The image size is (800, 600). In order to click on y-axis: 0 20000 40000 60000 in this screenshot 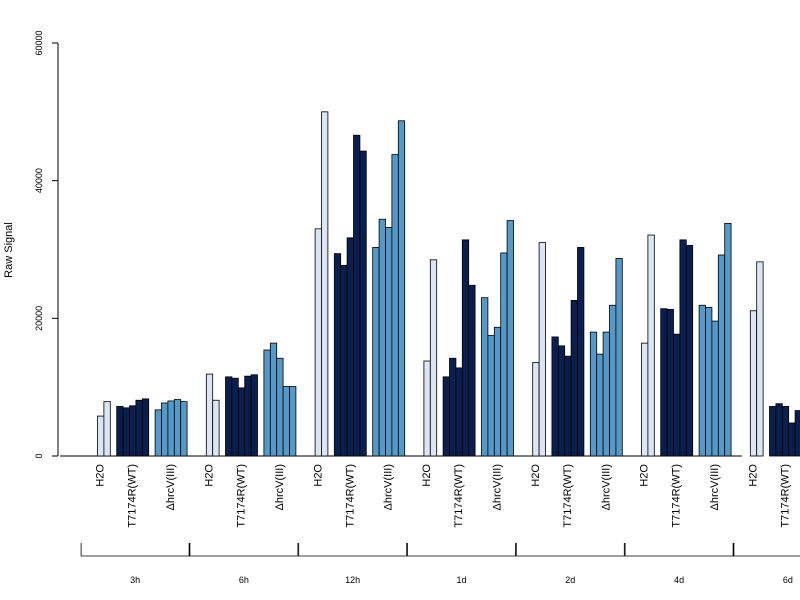, I will do `click(46, 244)`.